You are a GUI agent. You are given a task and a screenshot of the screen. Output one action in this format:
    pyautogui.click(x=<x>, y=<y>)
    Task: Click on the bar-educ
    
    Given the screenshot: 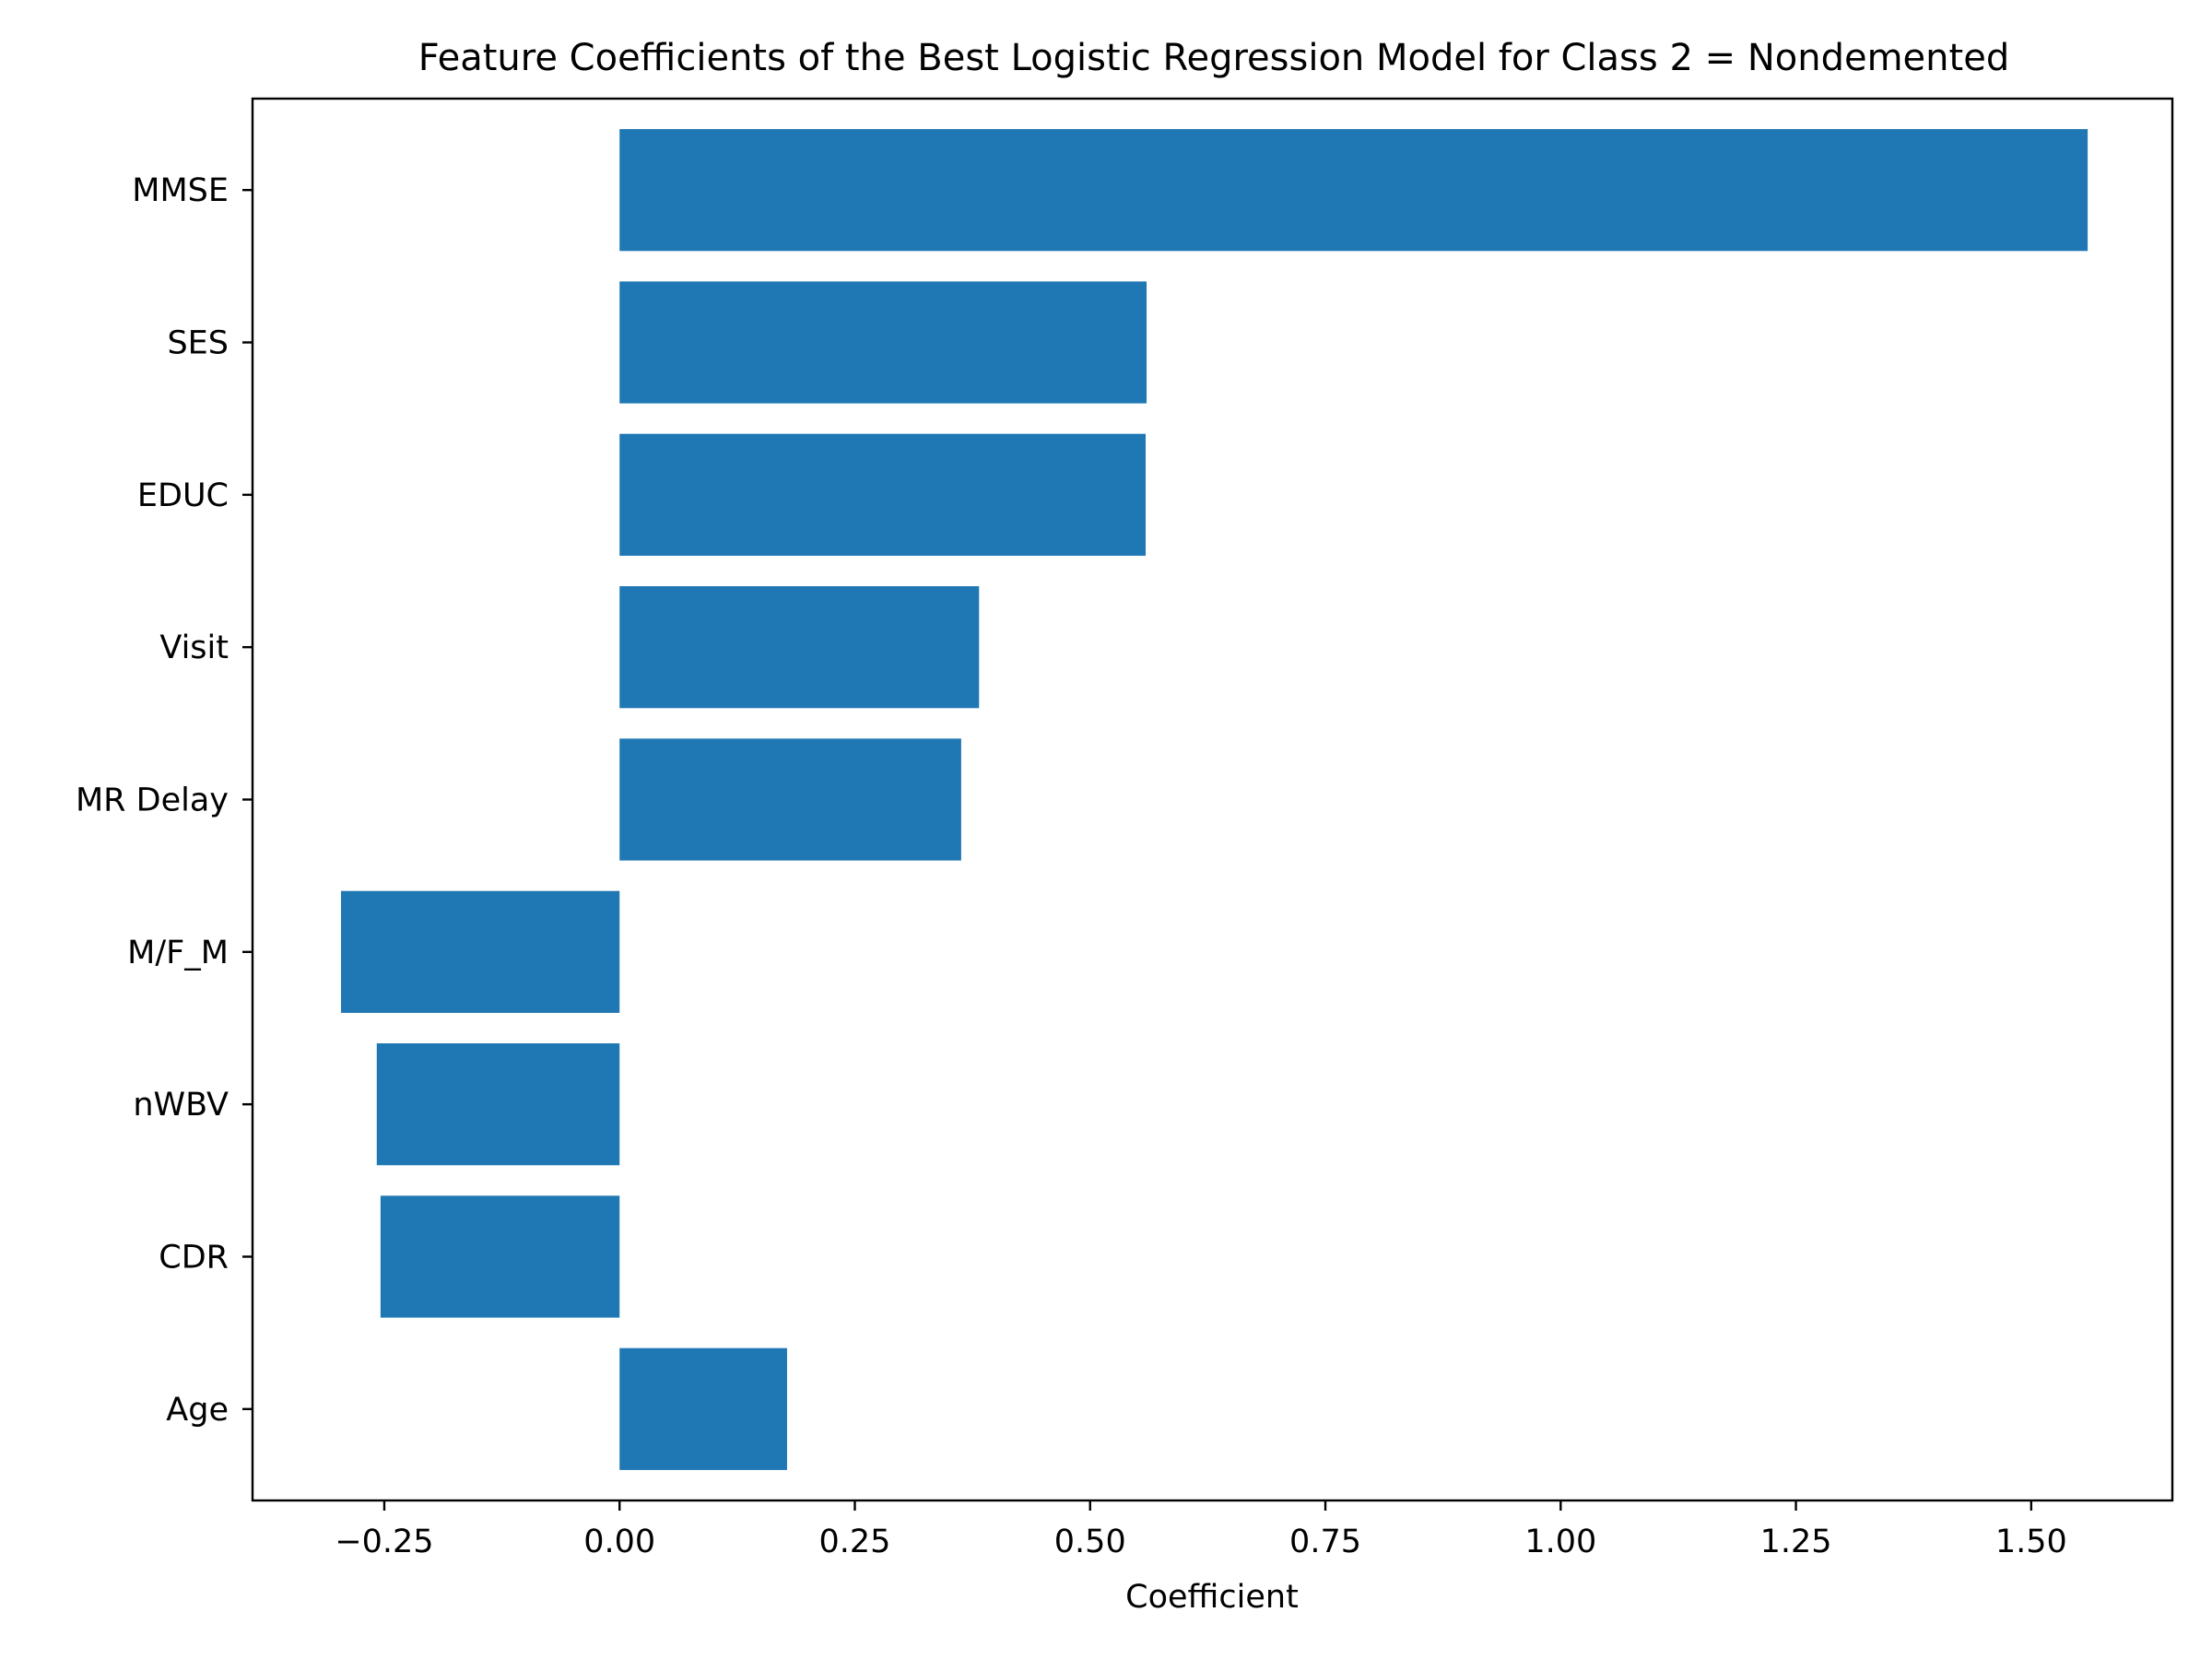 What is the action you would take?
    pyautogui.click(x=883, y=494)
    